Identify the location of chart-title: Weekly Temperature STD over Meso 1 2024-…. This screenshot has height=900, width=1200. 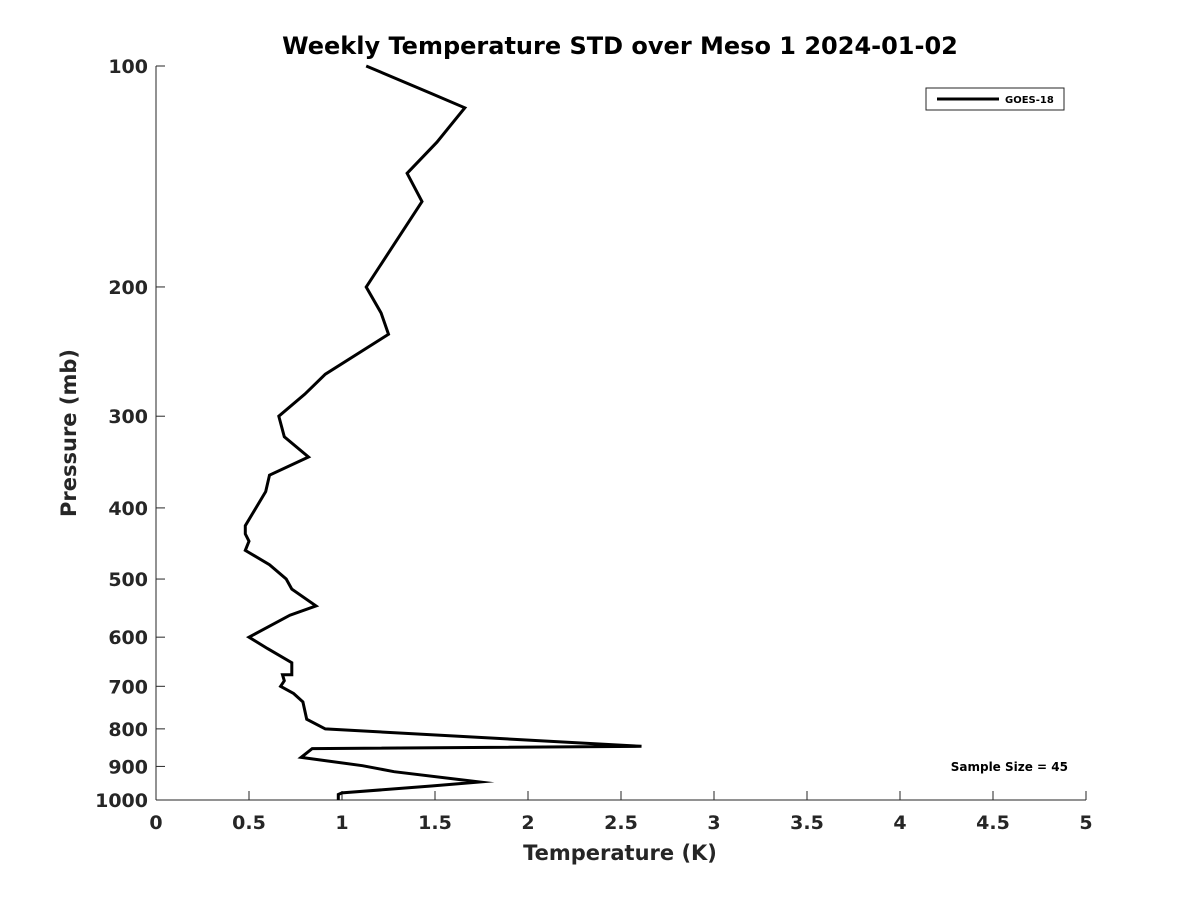
(620, 46).